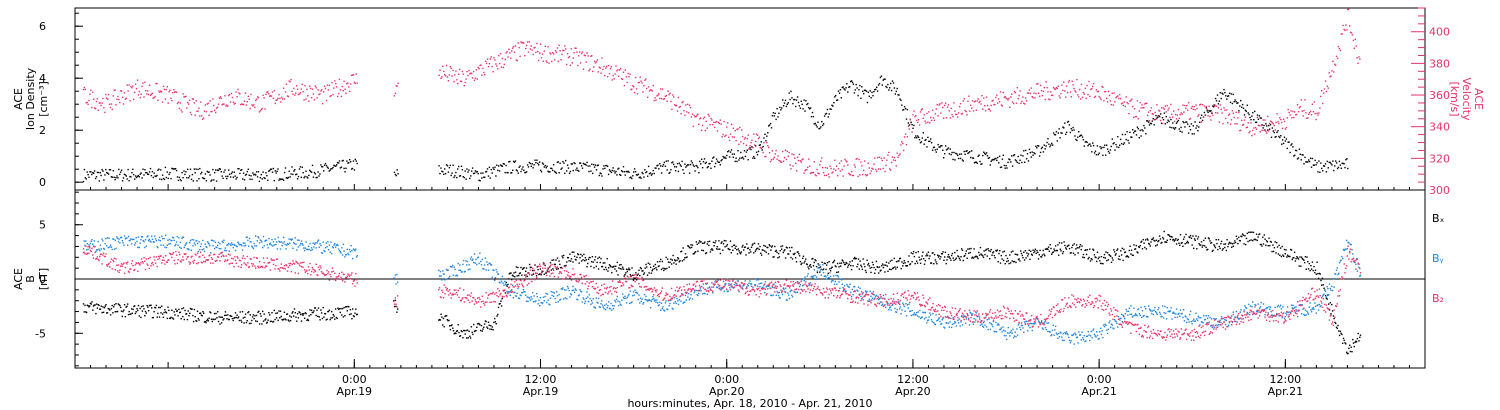  What do you see at coordinates (30, 98) in the screenshot?
I see `top-left-ylabel-line2: Ion Density` at bounding box center [30, 98].